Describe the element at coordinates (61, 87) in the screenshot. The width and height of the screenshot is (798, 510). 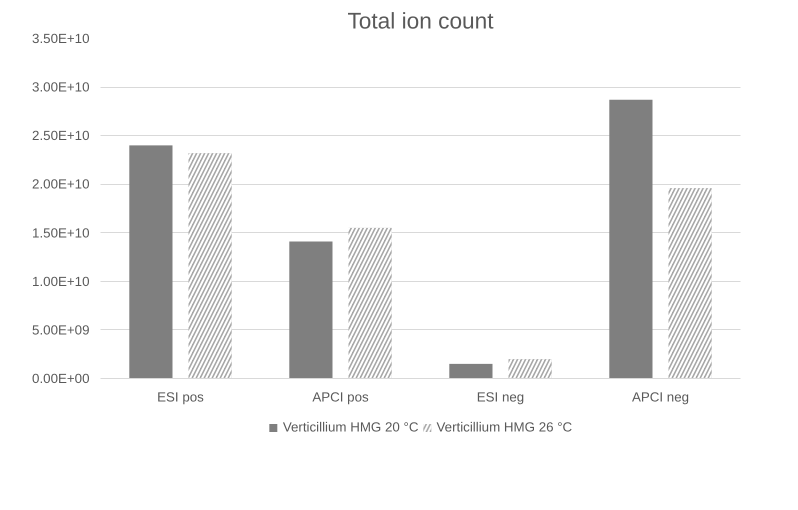
I see `y-tick-label: 3.00E+10` at that location.